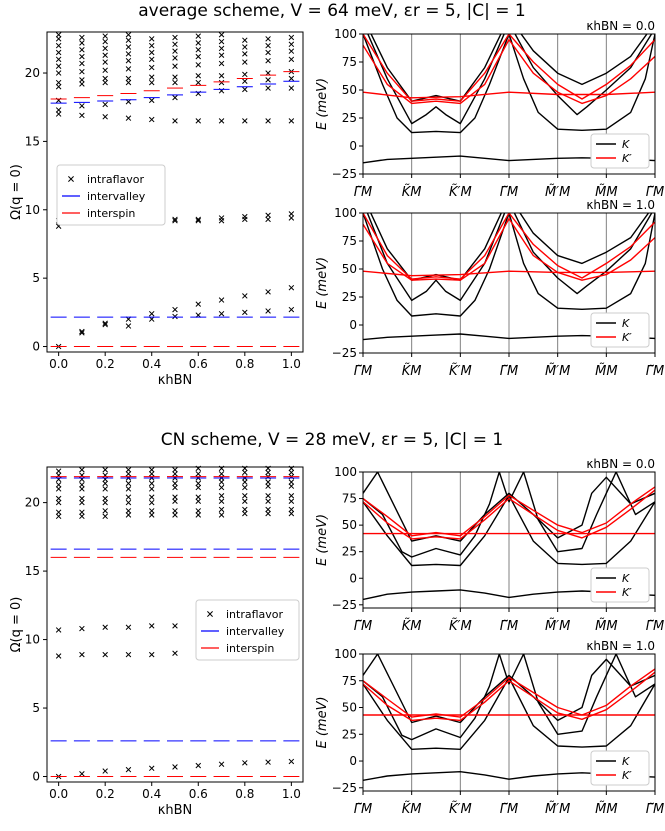 The width and height of the screenshot is (665, 831). I want to click on y-tick-label: 100, so click(345, 472).